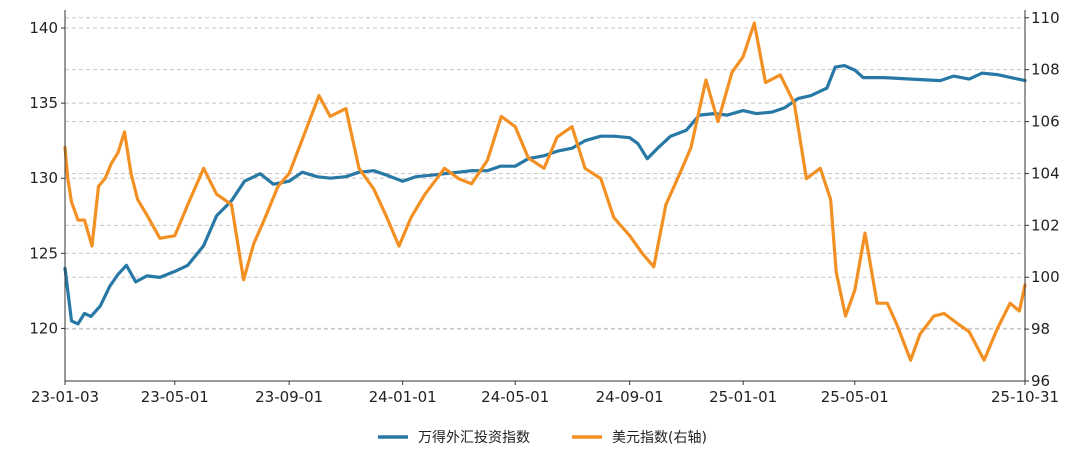 The image size is (1080, 454). What do you see at coordinates (43, 328) in the screenshot?
I see `y-tick-label-0: 120` at bounding box center [43, 328].